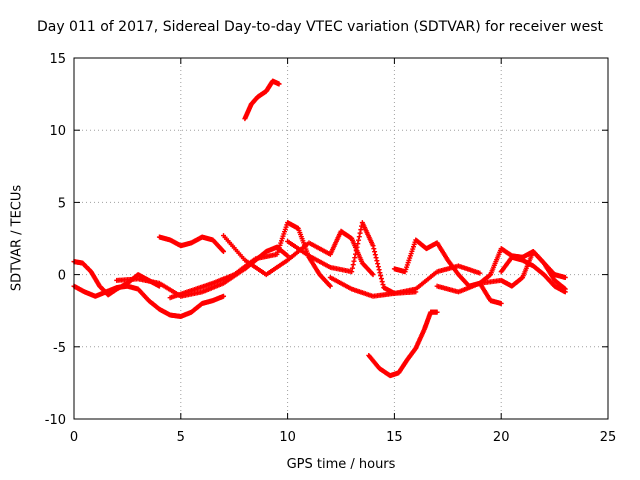 This screenshot has width=640, height=480. I want to click on data-point-arc-j, so click(565, 277).